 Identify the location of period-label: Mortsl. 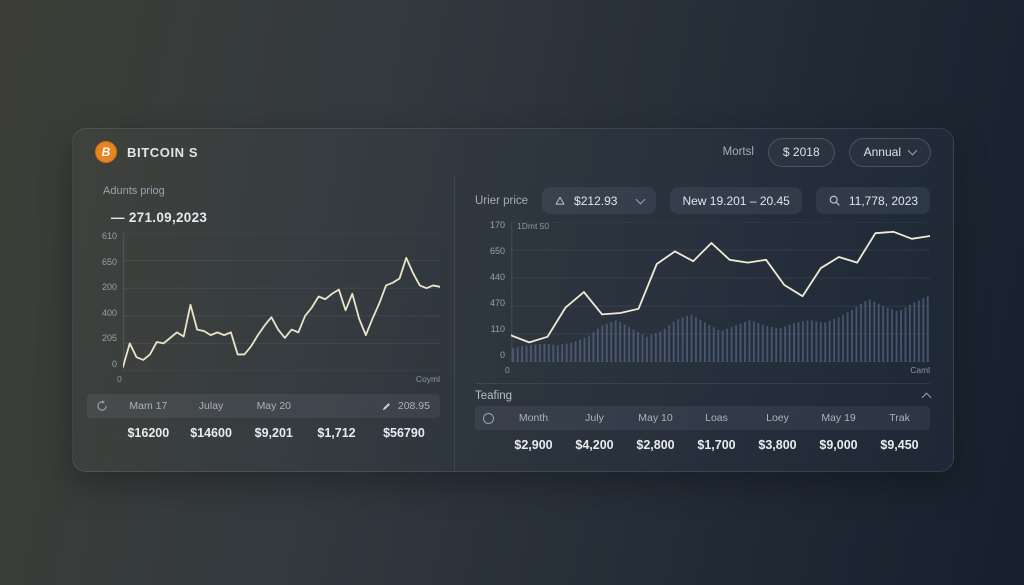
(738, 152).